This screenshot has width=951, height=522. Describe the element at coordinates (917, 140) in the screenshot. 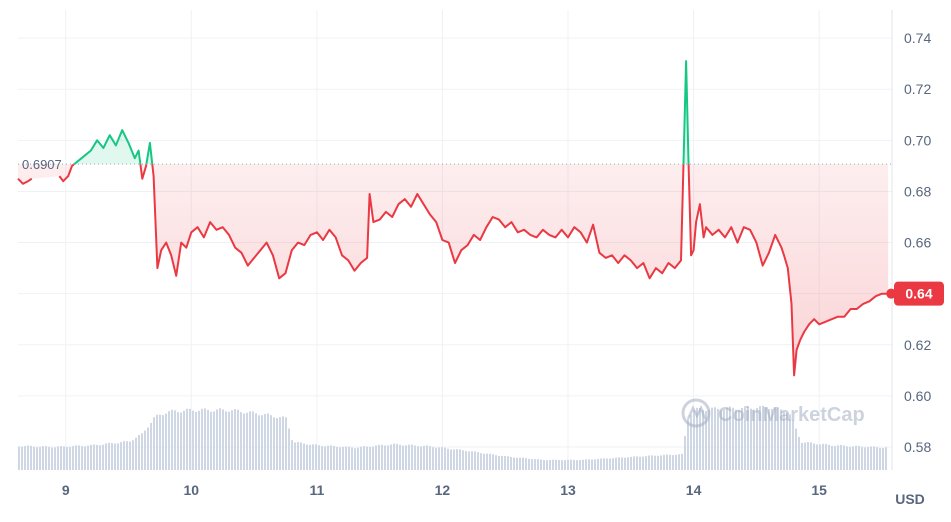

I see `y-tick-label: 0.70` at that location.